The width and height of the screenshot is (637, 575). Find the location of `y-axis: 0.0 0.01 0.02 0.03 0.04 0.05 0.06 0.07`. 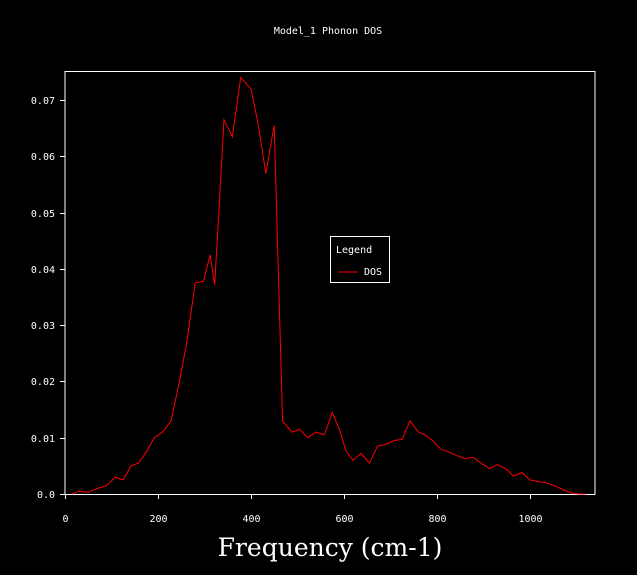

y-axis: 0.0 0.01 0.02 0.03 0.04 0.05 0.06 0.07 is located at coordinates (48, 298).